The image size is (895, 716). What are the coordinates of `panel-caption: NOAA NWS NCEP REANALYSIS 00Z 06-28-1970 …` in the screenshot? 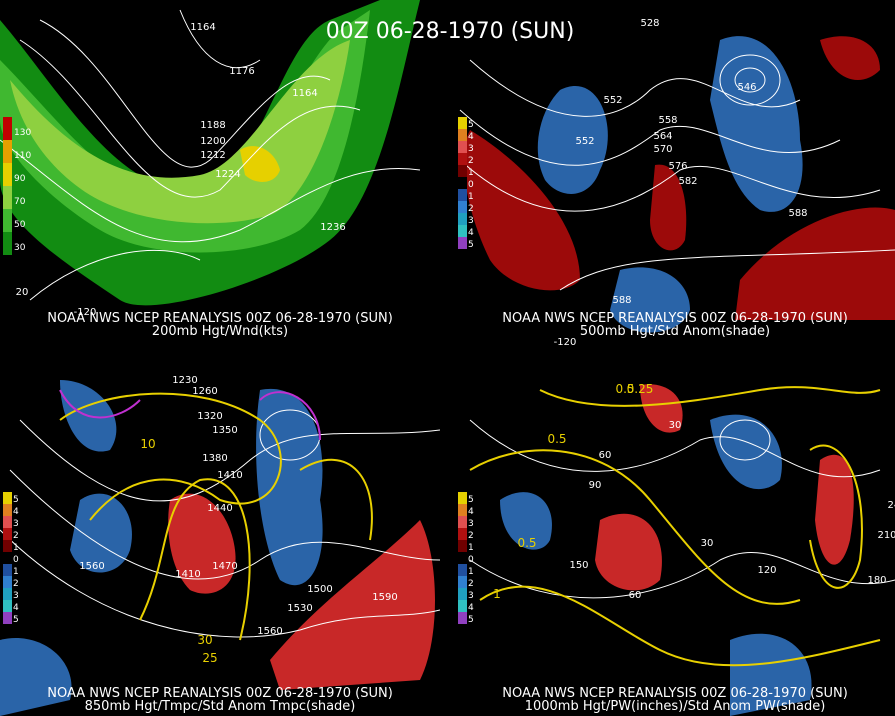 It's located at (675, 693).